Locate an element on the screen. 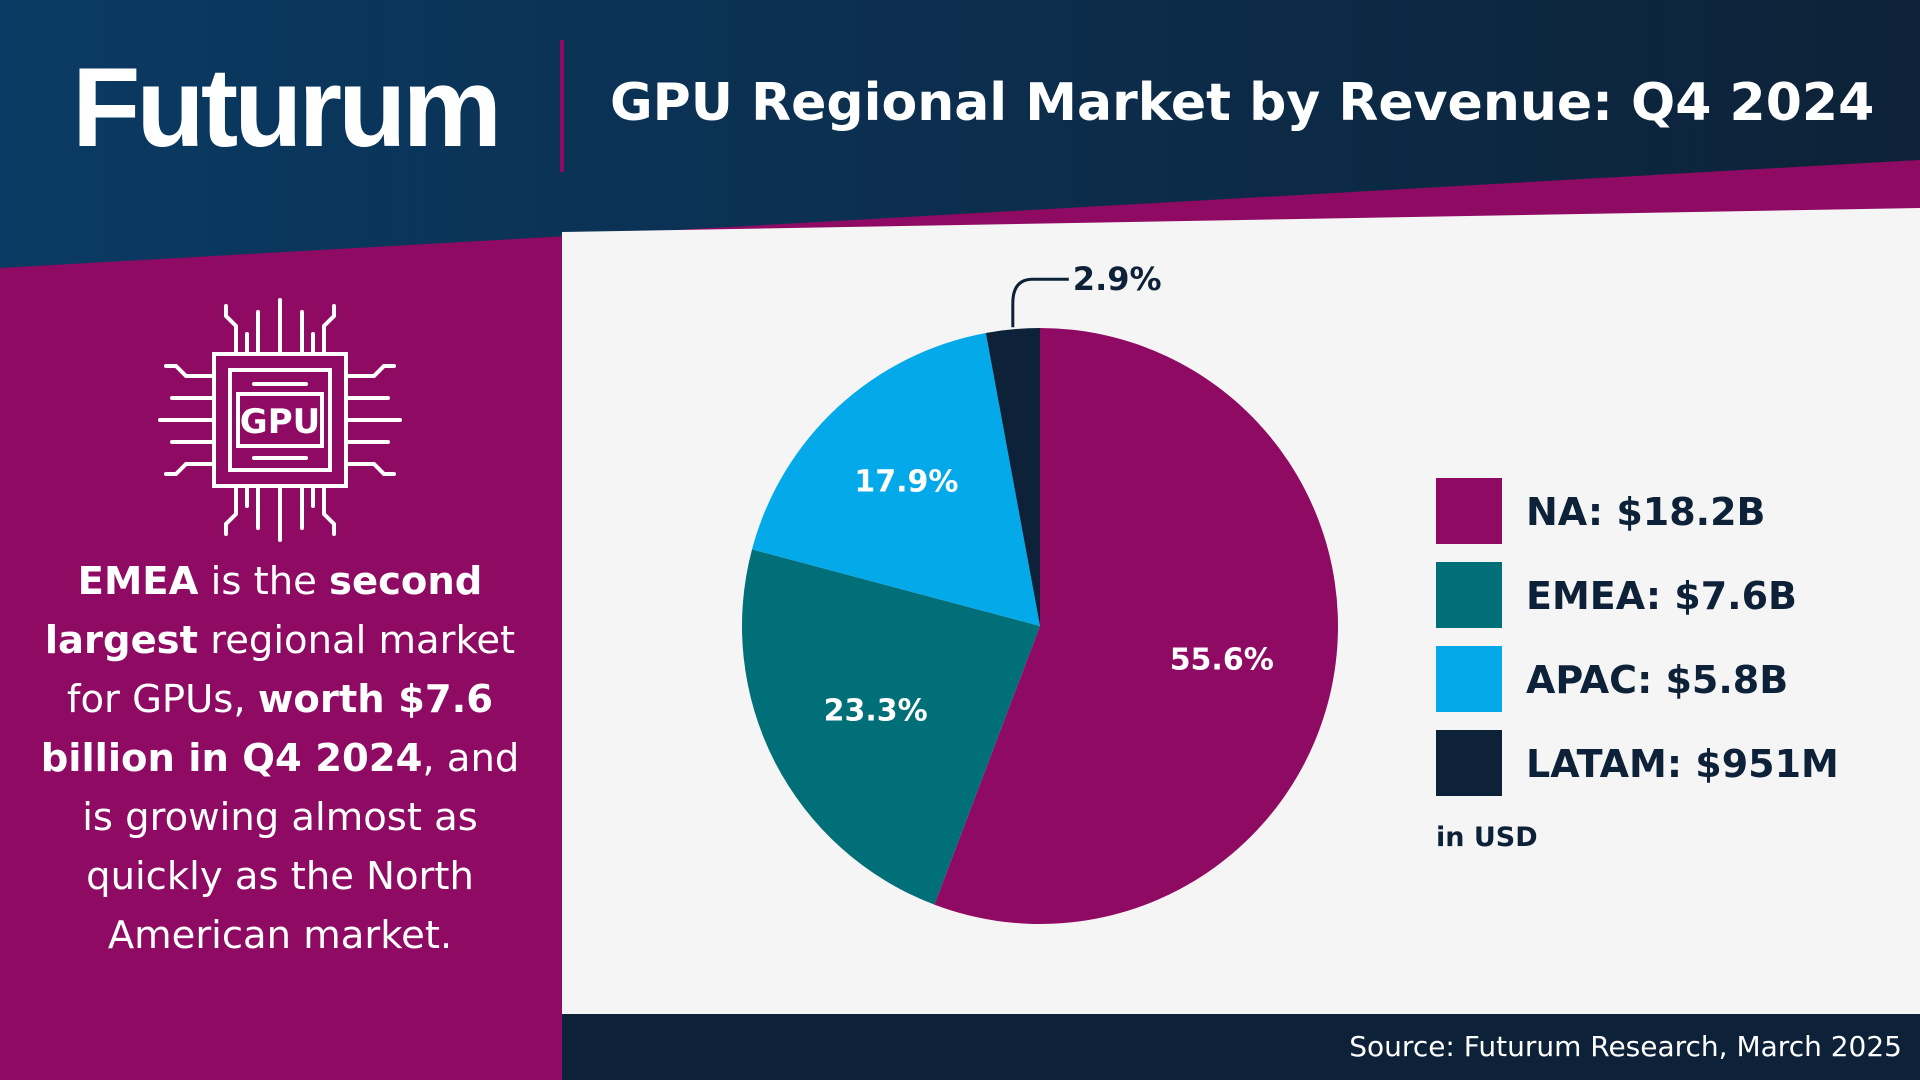 The height and width of the screenshot is (1080, 1920). legend-label: APAC: $5.8B is located at coordinates (1657, 680).